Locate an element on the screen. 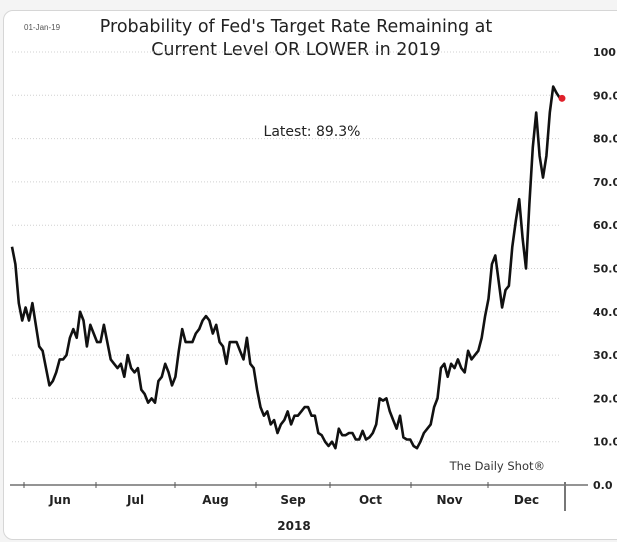 The image size is (617, 542). y-tick-label: 70.0 is located at coordinates (605, 182).